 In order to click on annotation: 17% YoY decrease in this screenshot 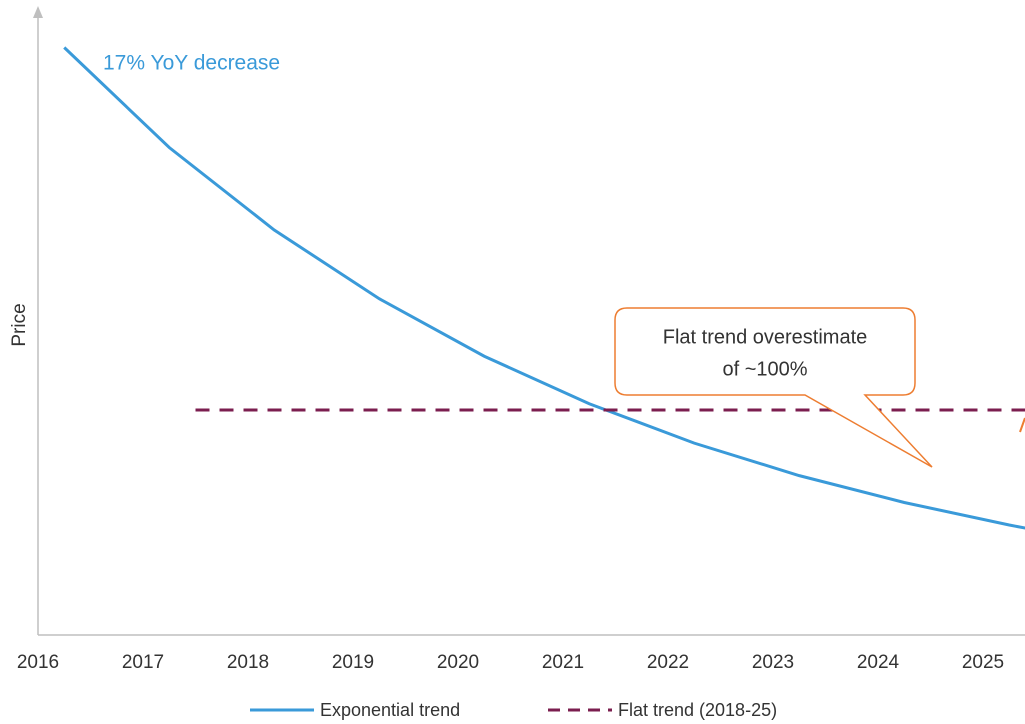, I will do `click(191, 63)`.